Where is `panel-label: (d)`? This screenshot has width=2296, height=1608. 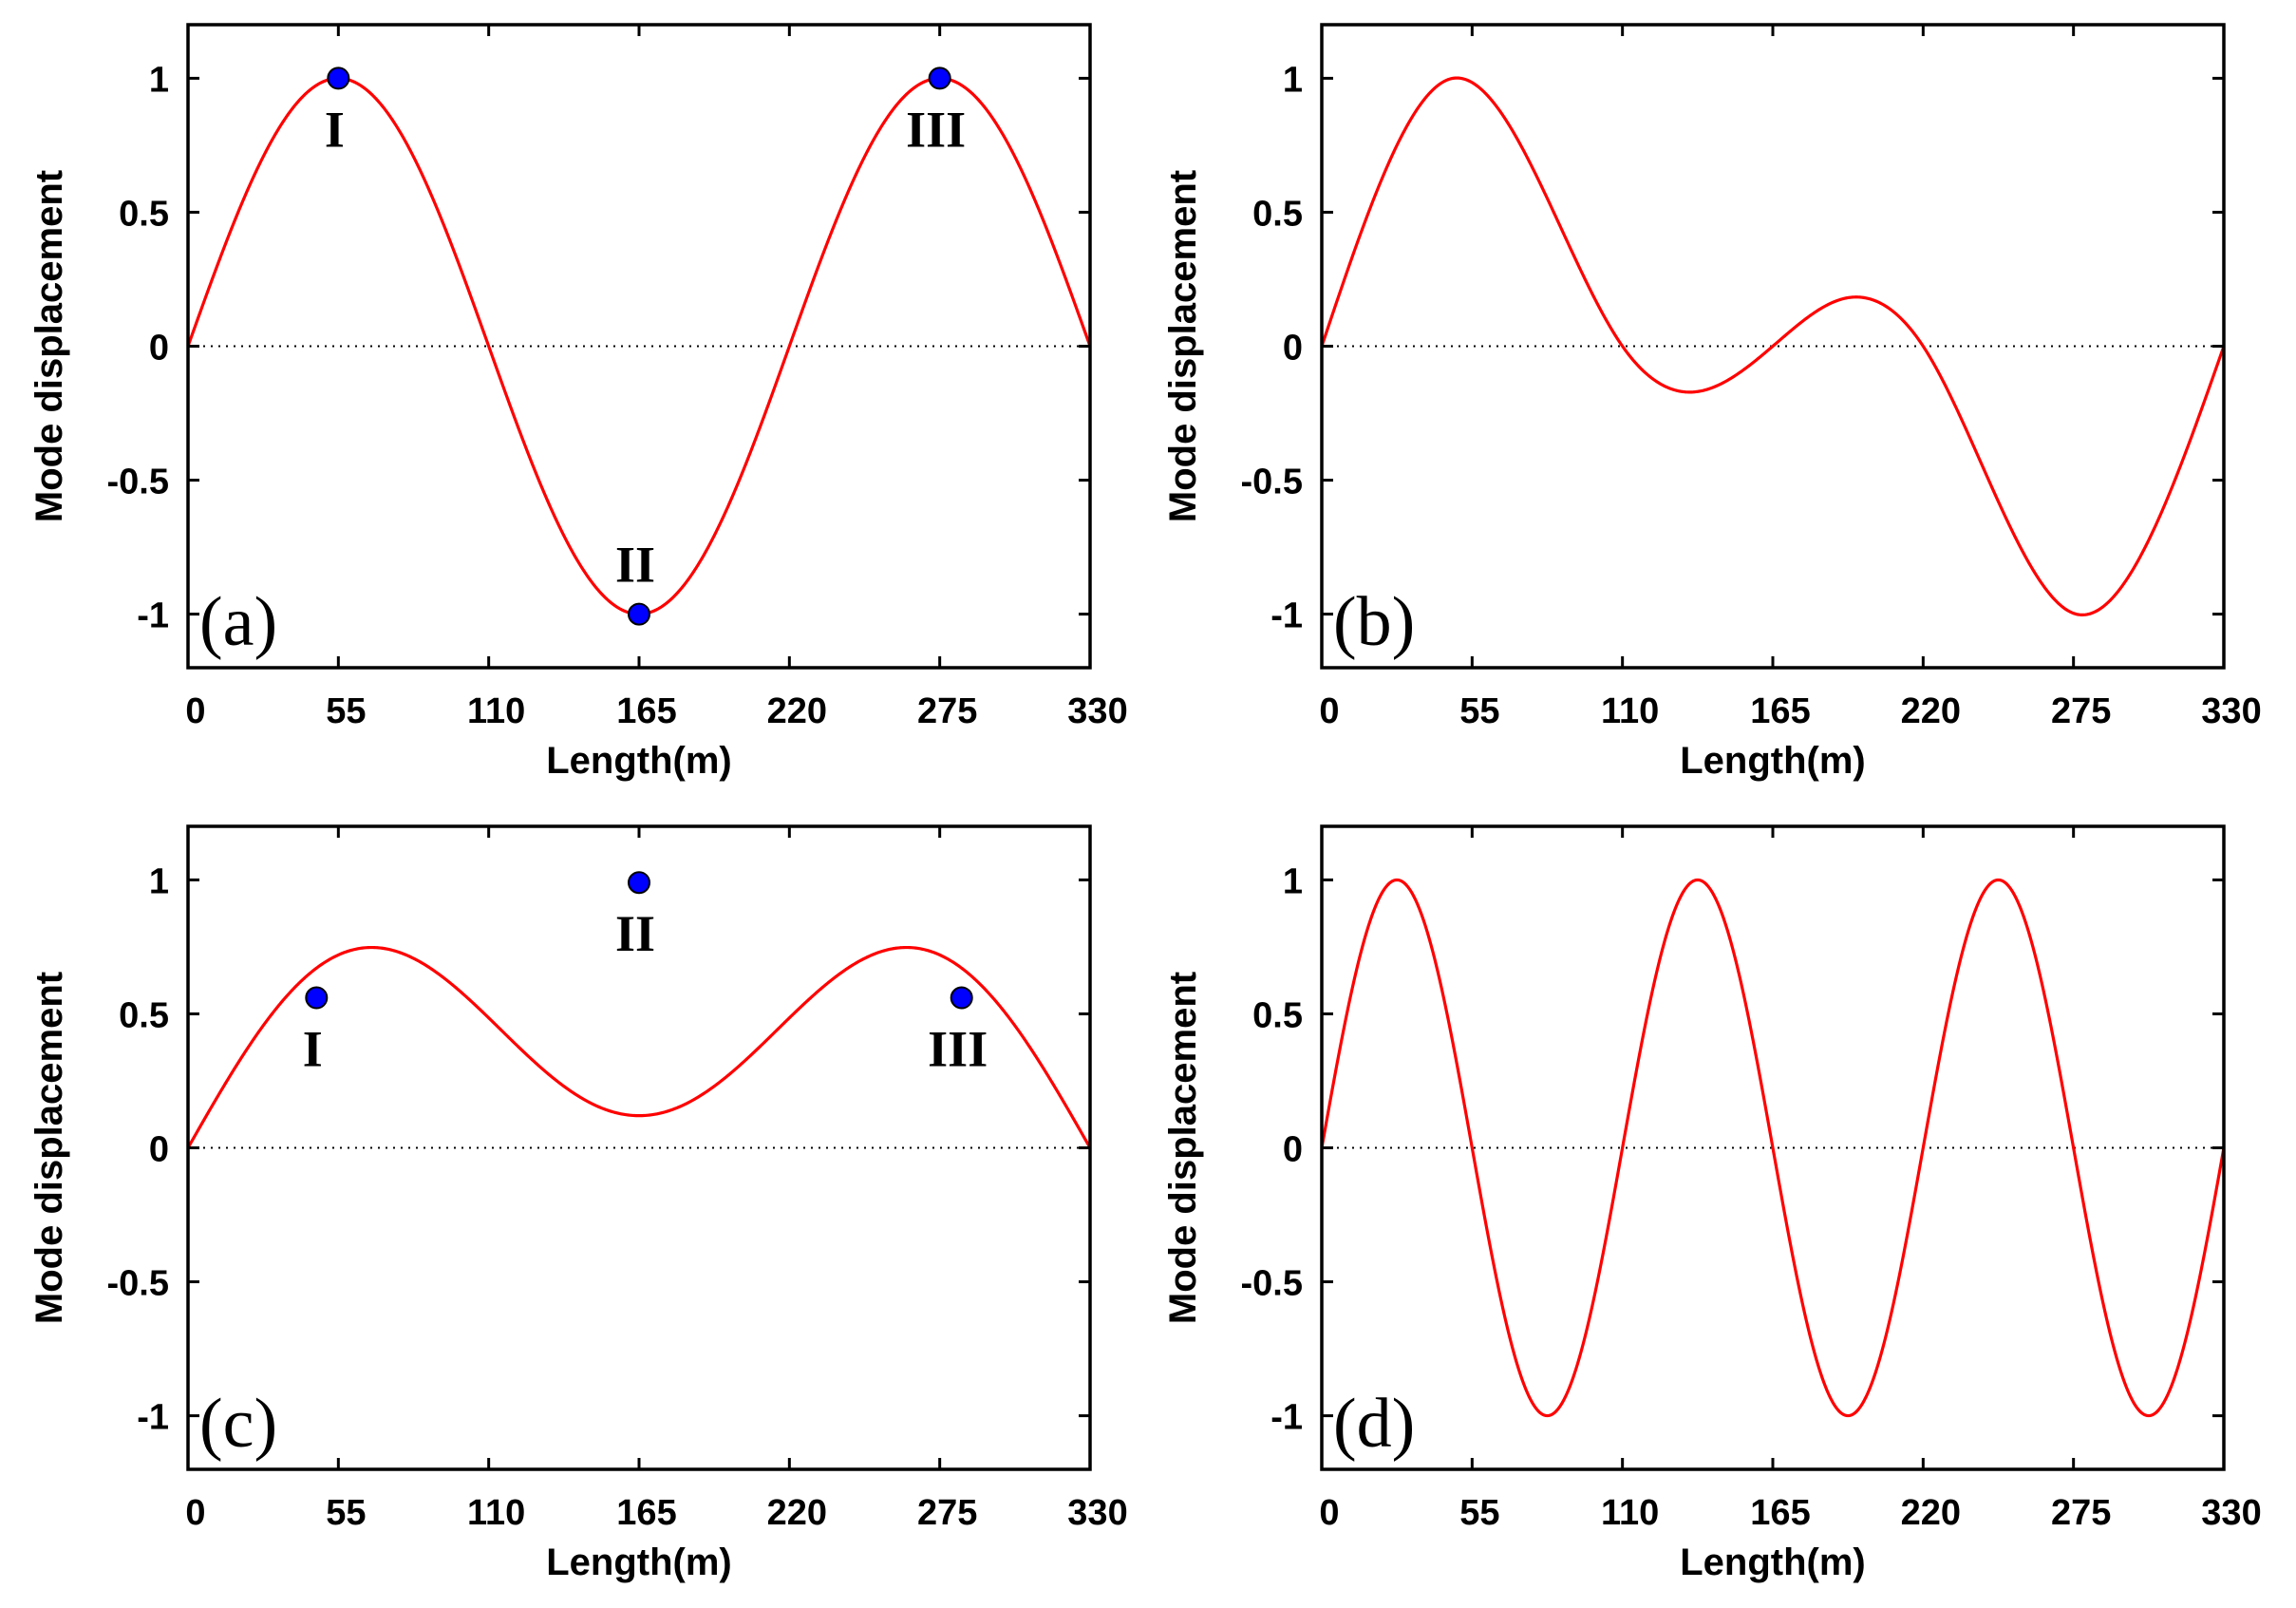
panel-label: (d) is located at coordinates (1374, 1424).